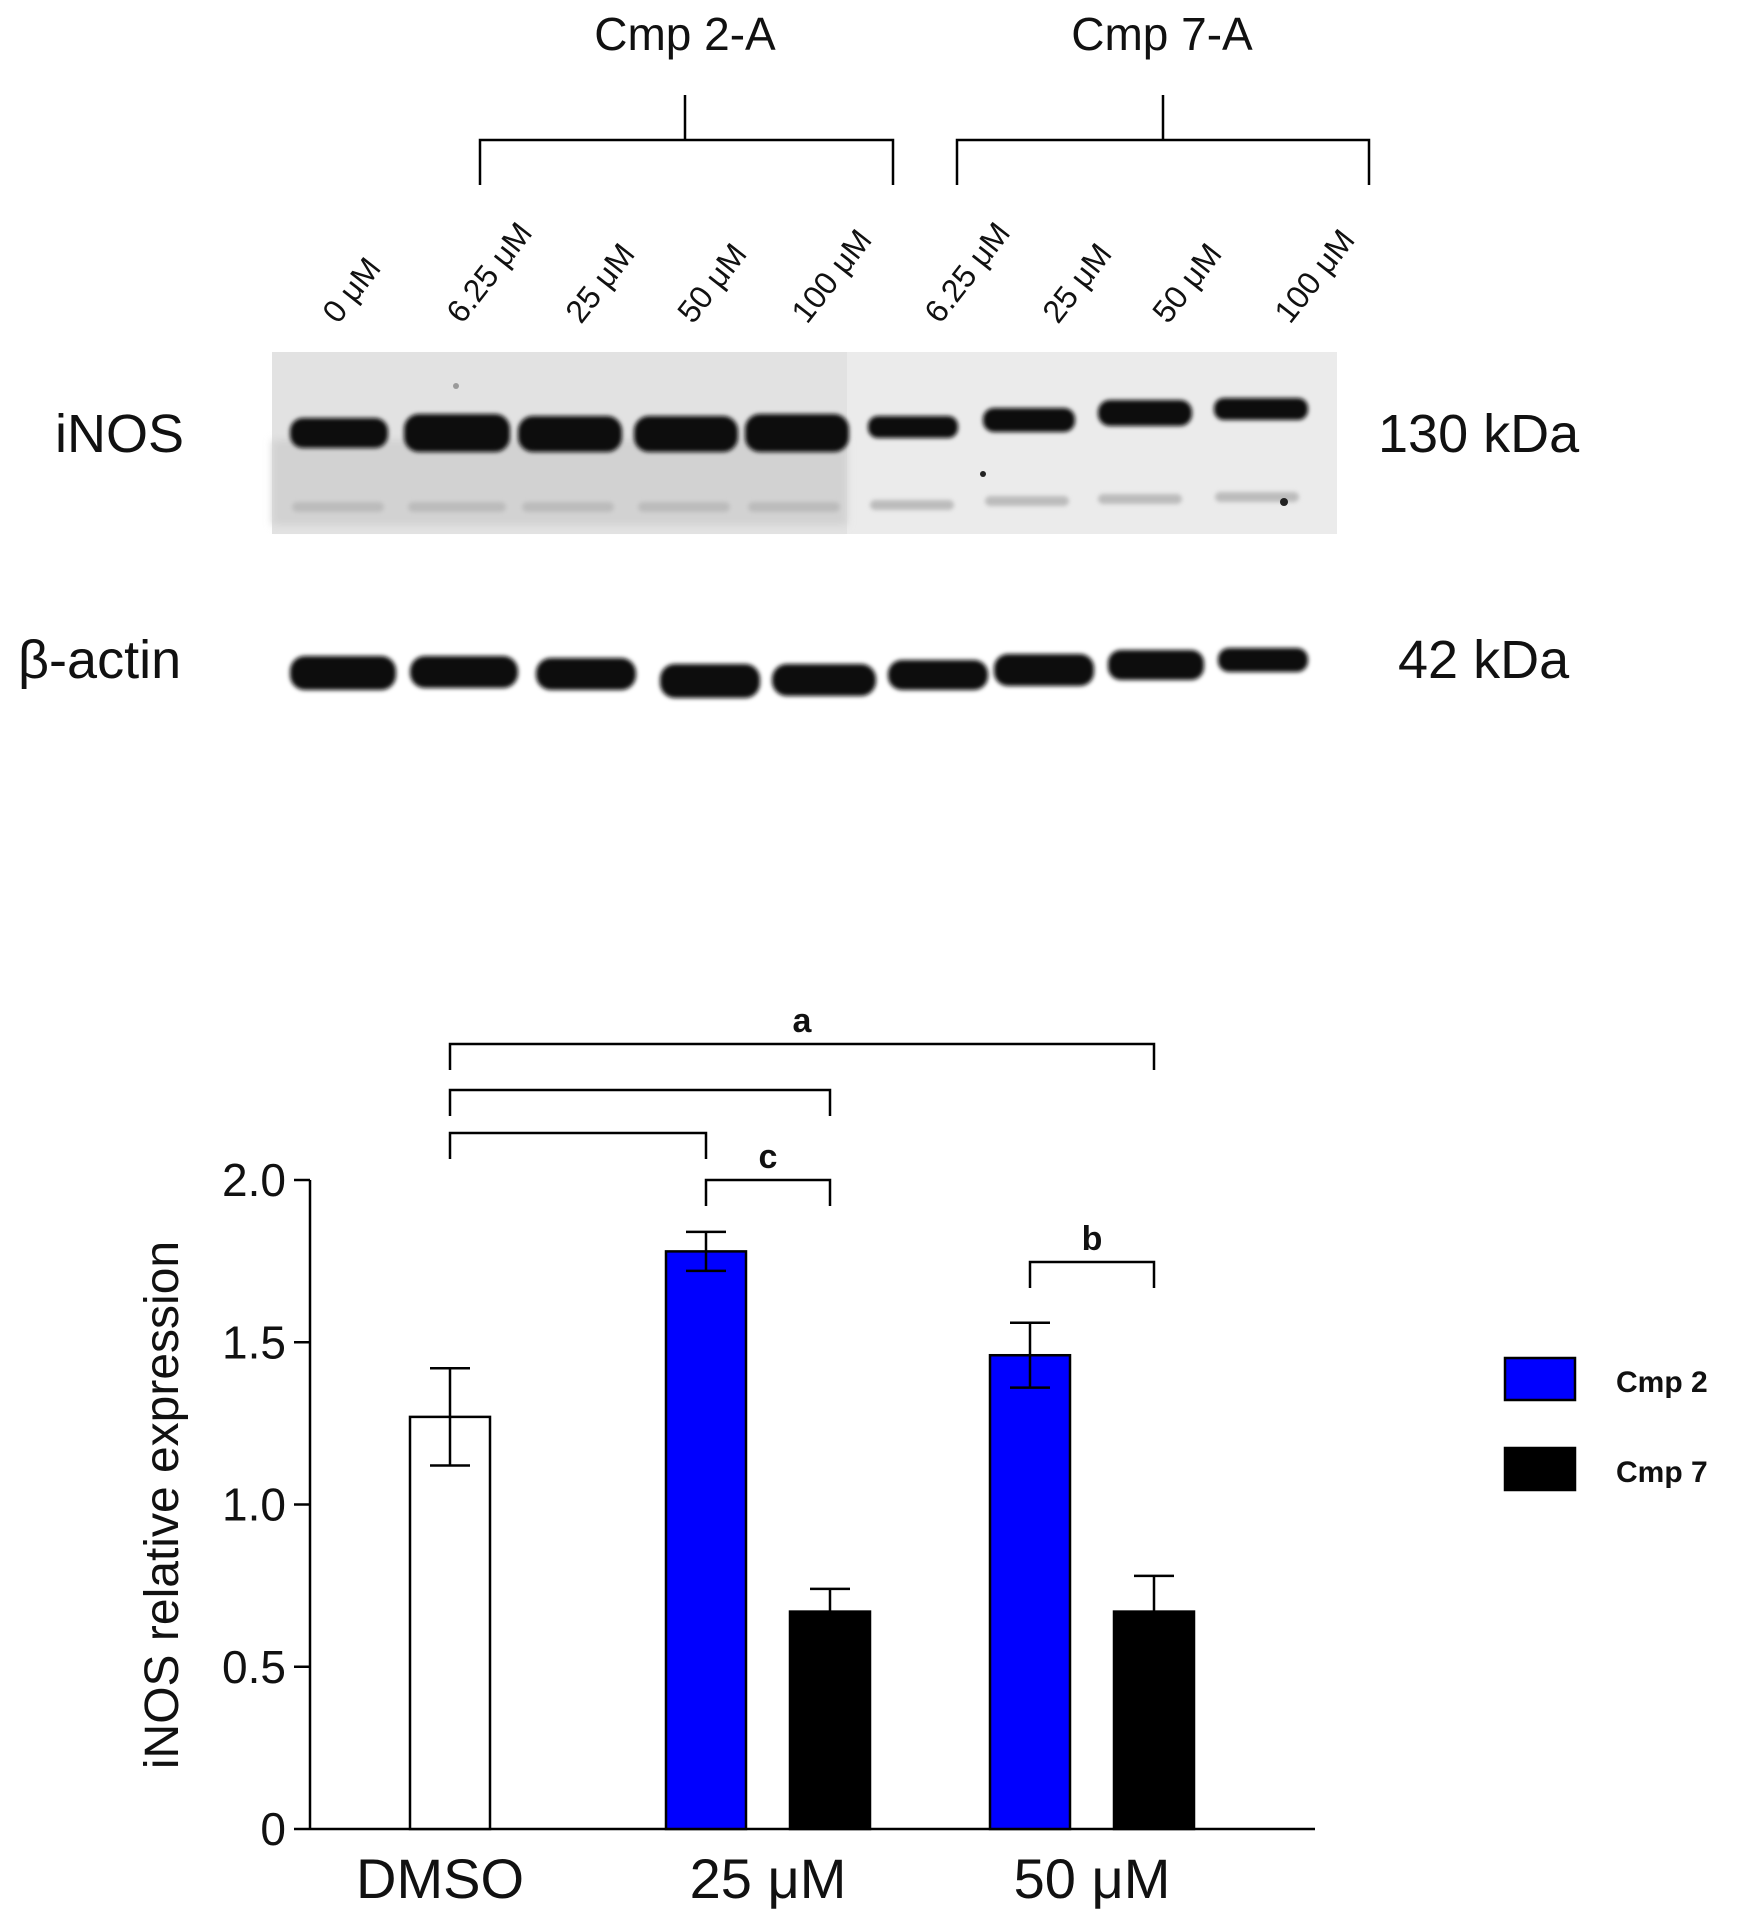 The width and height of the screenshot is (1746, 1928). What do you see at coordinates (99, 660) in the screenshot?
I see `row-label-beta-actin: β-actin` at bounding box center [99, 660].